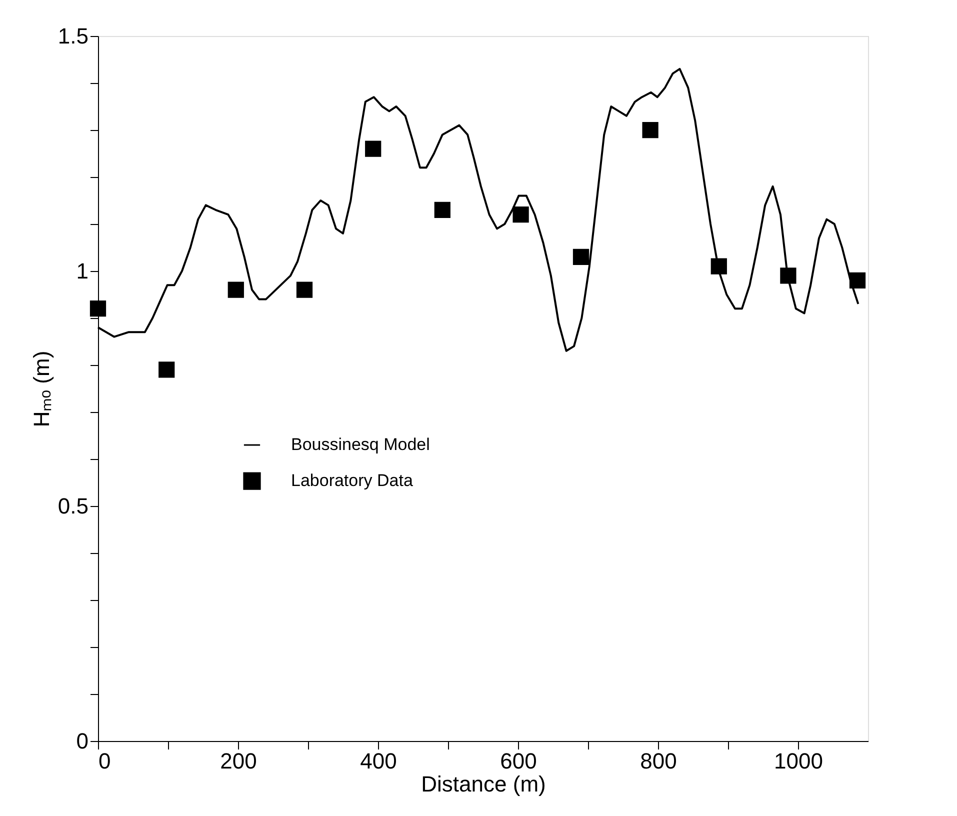 This screenshot has height=816, width=957. Describe the element at coordinates (658, 761) in the screenshot. I see `x-tick-label: 800` at that location.